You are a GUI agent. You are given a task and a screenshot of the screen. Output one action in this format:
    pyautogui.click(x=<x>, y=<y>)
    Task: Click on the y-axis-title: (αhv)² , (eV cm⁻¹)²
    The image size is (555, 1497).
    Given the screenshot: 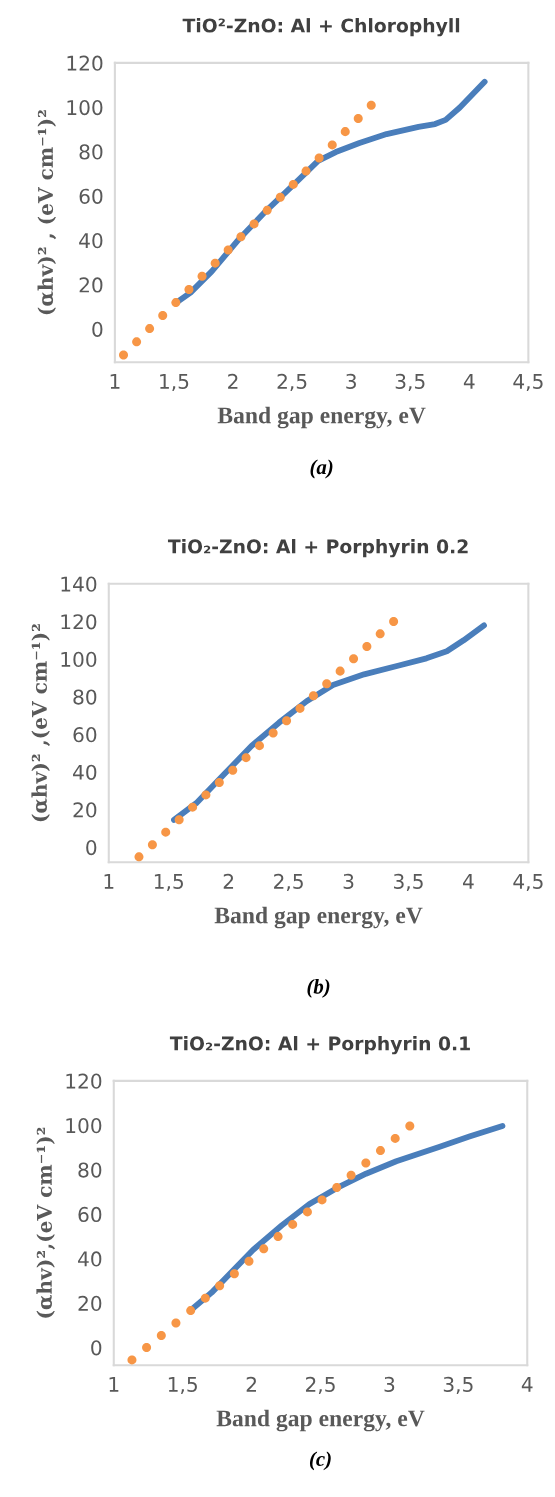 What is the action you would take?
    pyautogui.click(x=47, y=212)
    